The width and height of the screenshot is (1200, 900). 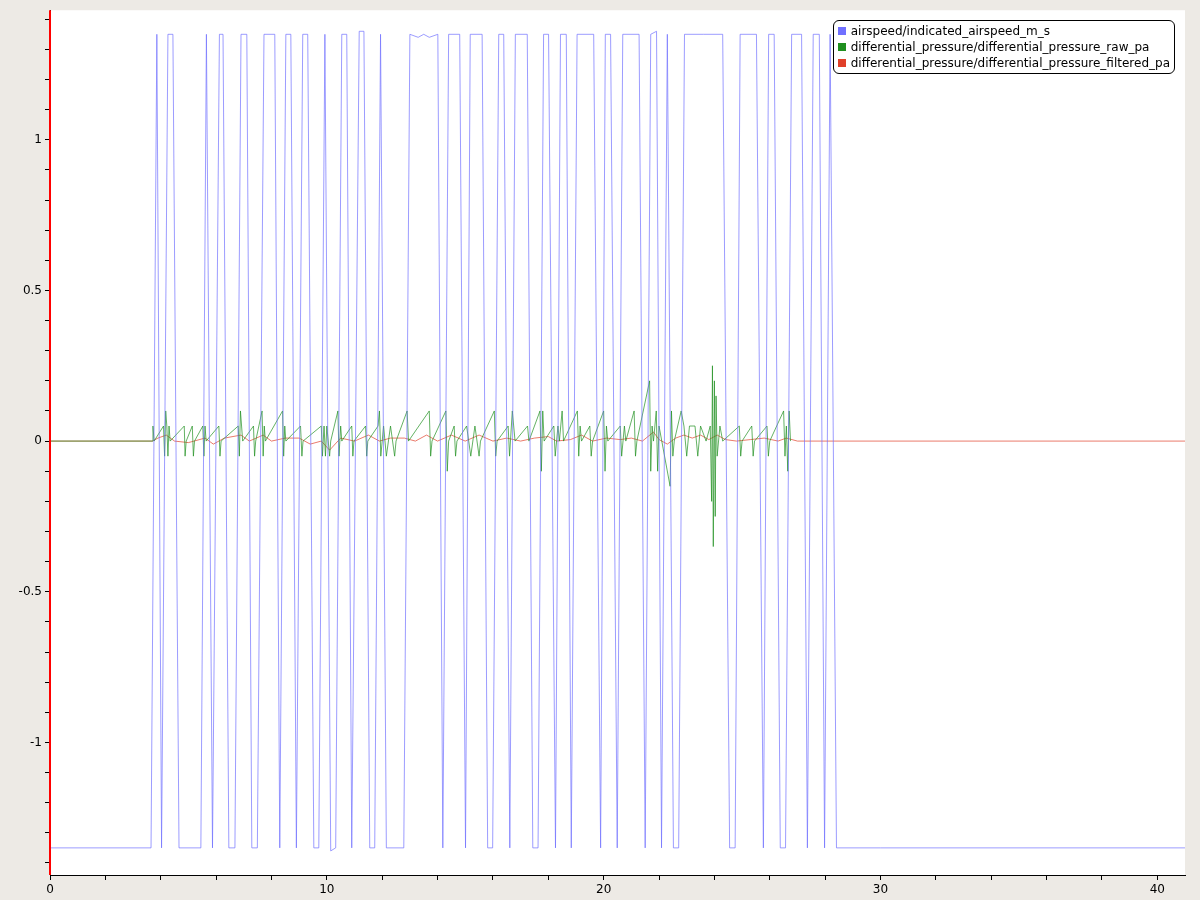 I want to click on x-tick-label: 40, so click(x=1157, y=889).